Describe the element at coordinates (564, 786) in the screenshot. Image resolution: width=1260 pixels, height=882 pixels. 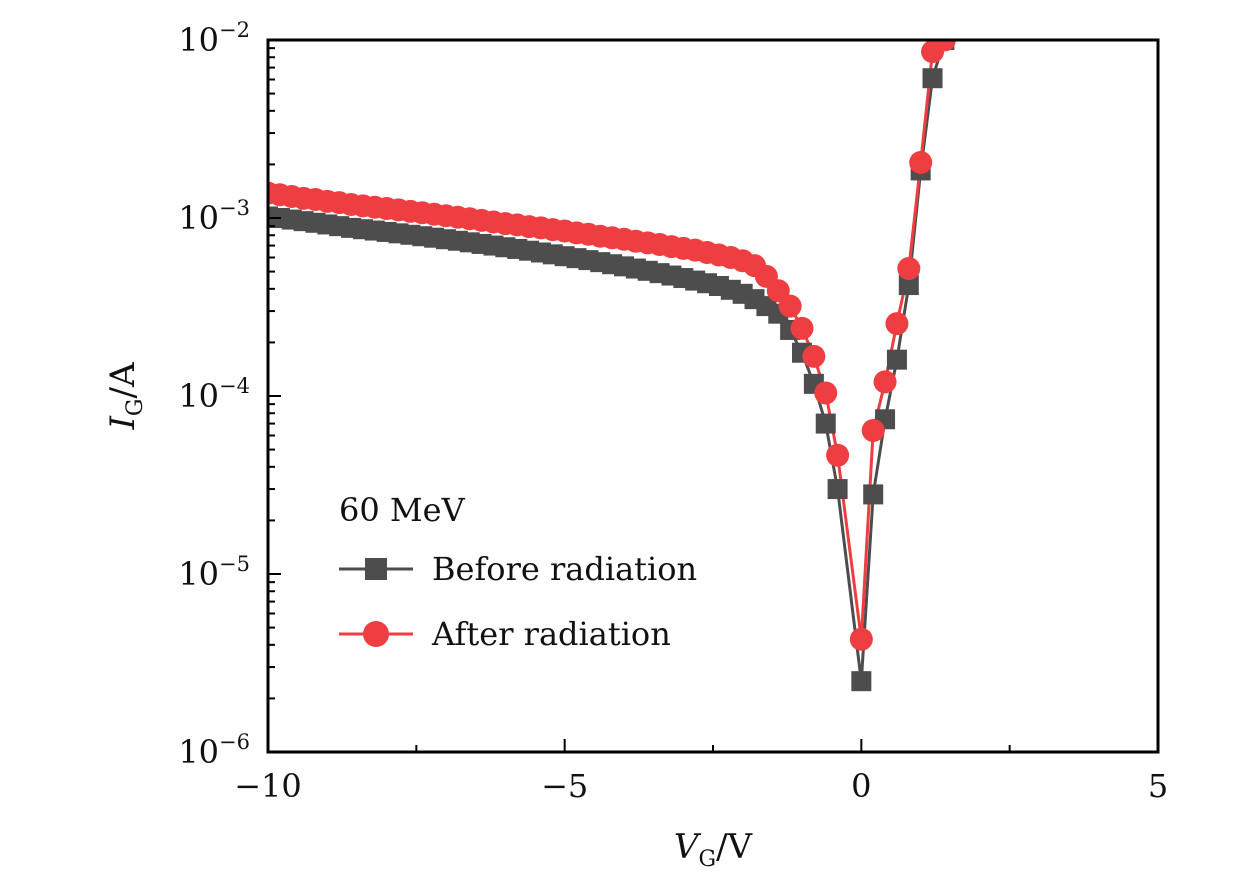
I see `x-tick-label: −5` at that location.